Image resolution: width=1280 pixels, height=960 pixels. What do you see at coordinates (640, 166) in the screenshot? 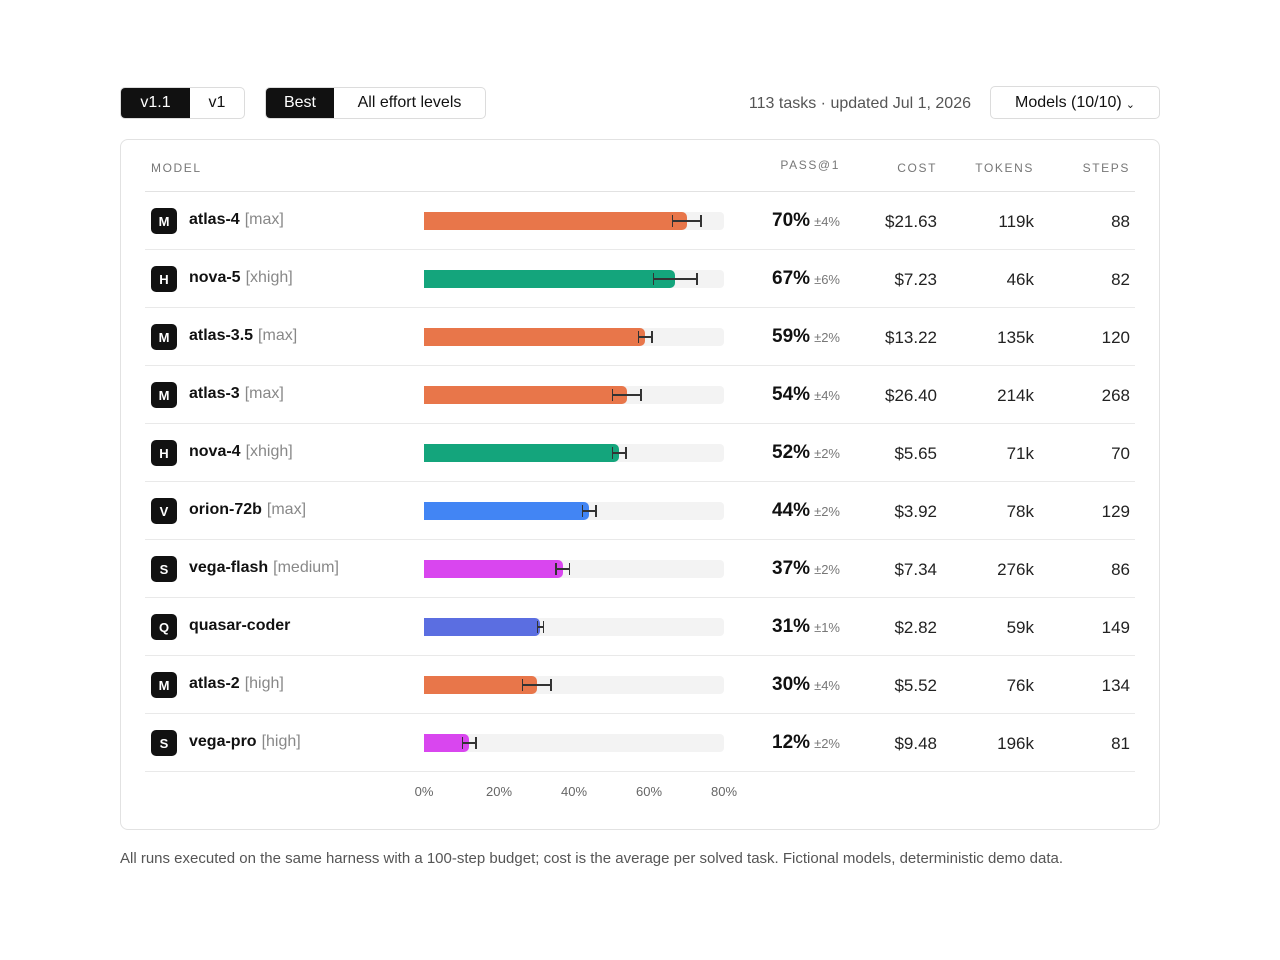
I see `table-header: MODEL PASS@1 COST TOKENS STEPS` at bounding box center [640, 166].